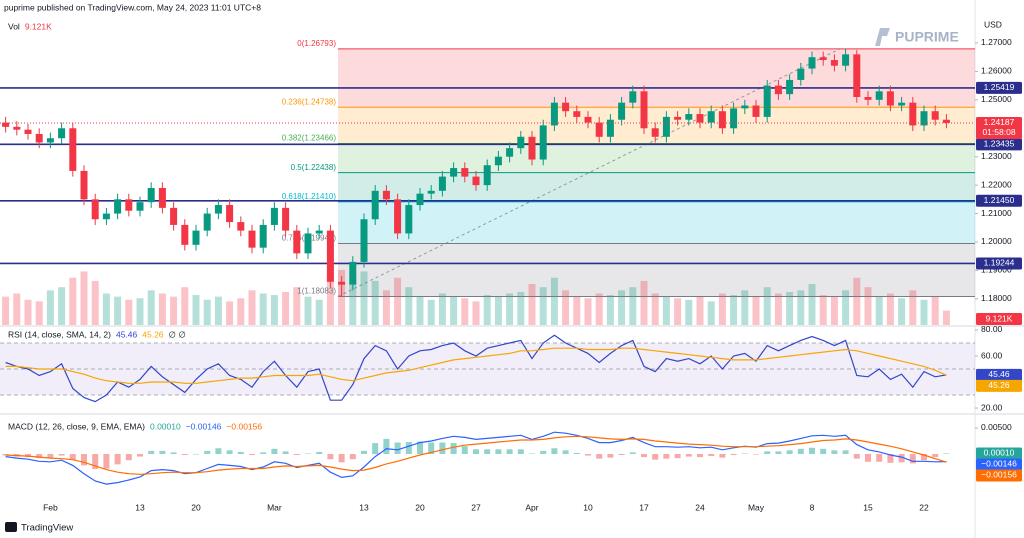  What do you see at coordinates (153, 334) in the screenshot?
I see `indicator-value: 45.26` at bounding box center [153, 334].